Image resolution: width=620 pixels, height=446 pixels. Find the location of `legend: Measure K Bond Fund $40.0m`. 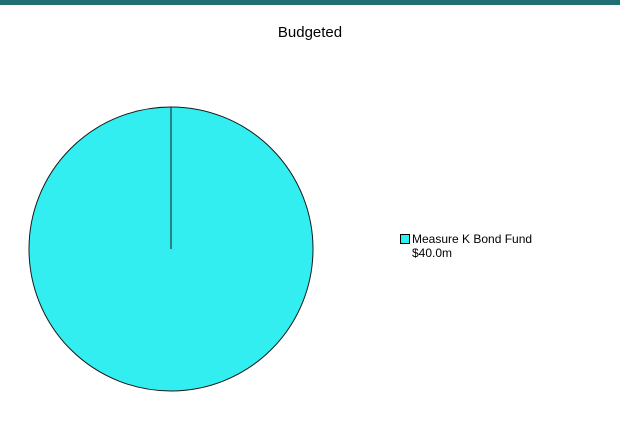

legend: Measure K Bond Fund $40.0m is located at coordinates (466, 246).